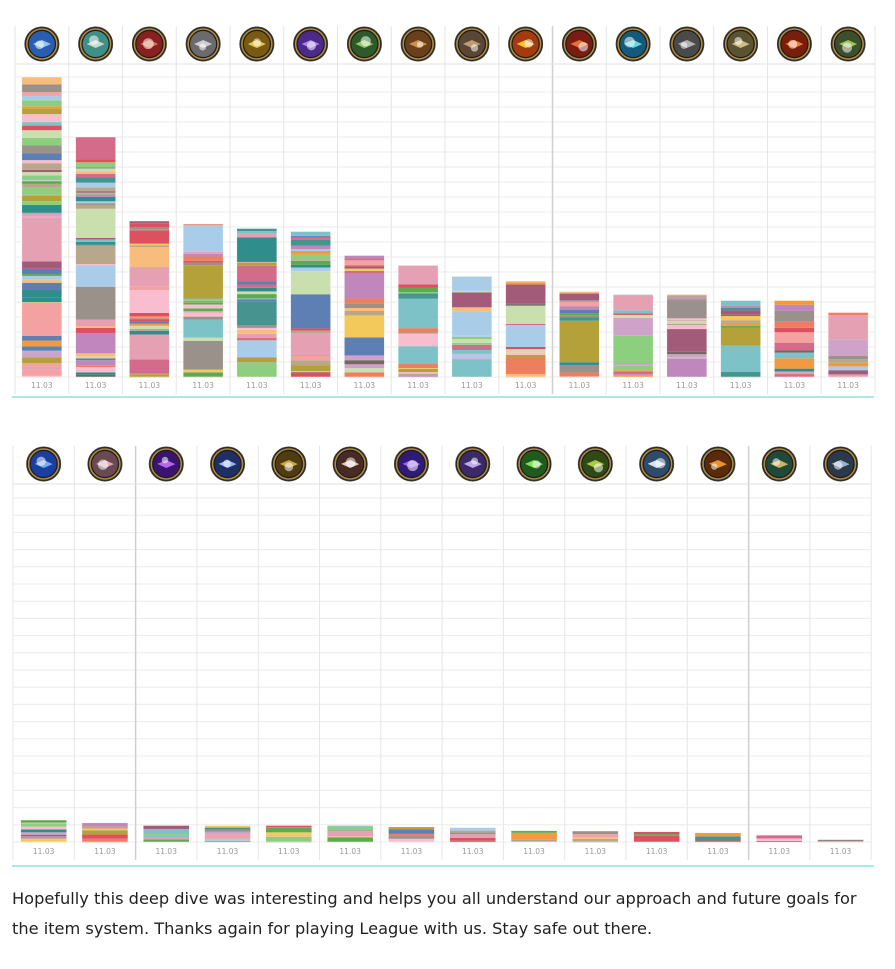 This screenshot has height=969, width=895. I want to click on emerald-blade-icon, so click(534, 464).